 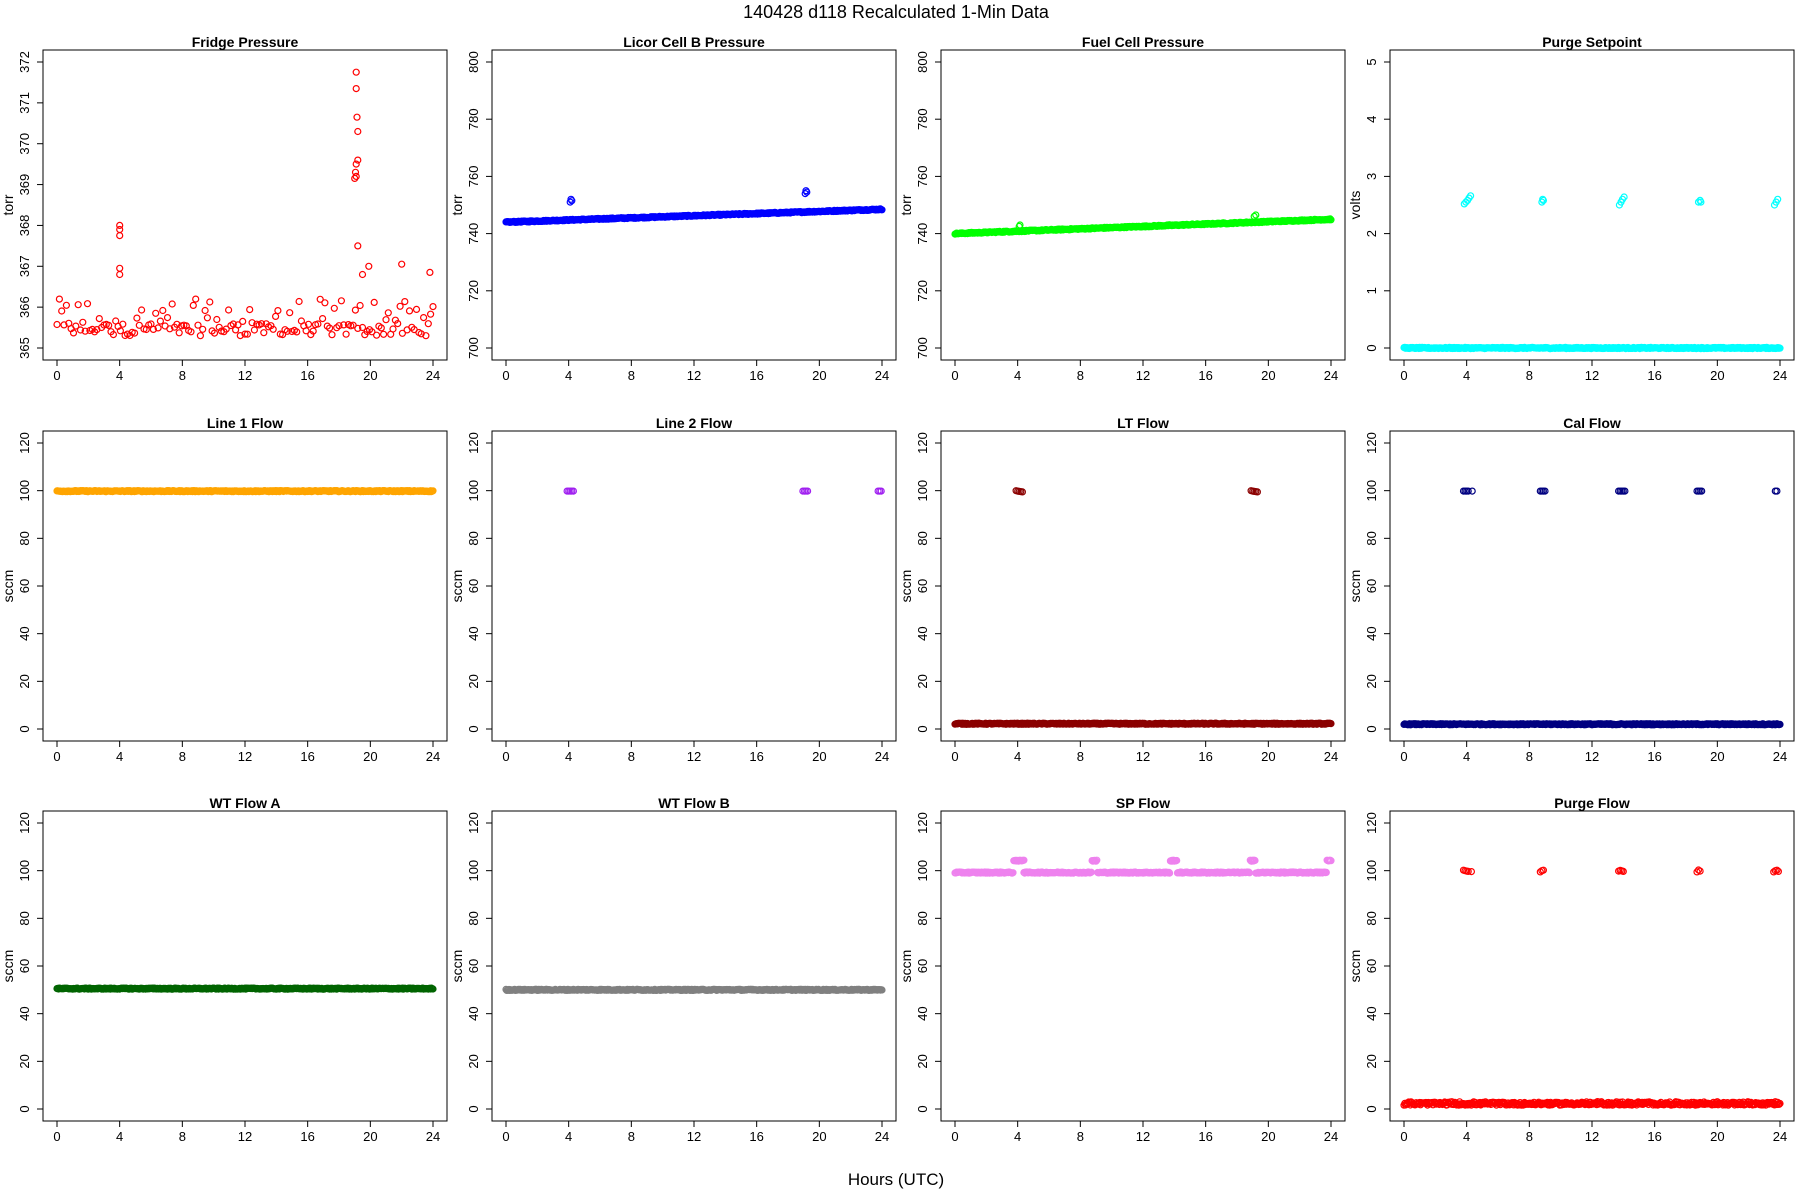 What do you see at coordinates (1371, 290) in the screenshot?
I see `y-tick-label: 1` at bounding box center [1371, 290].